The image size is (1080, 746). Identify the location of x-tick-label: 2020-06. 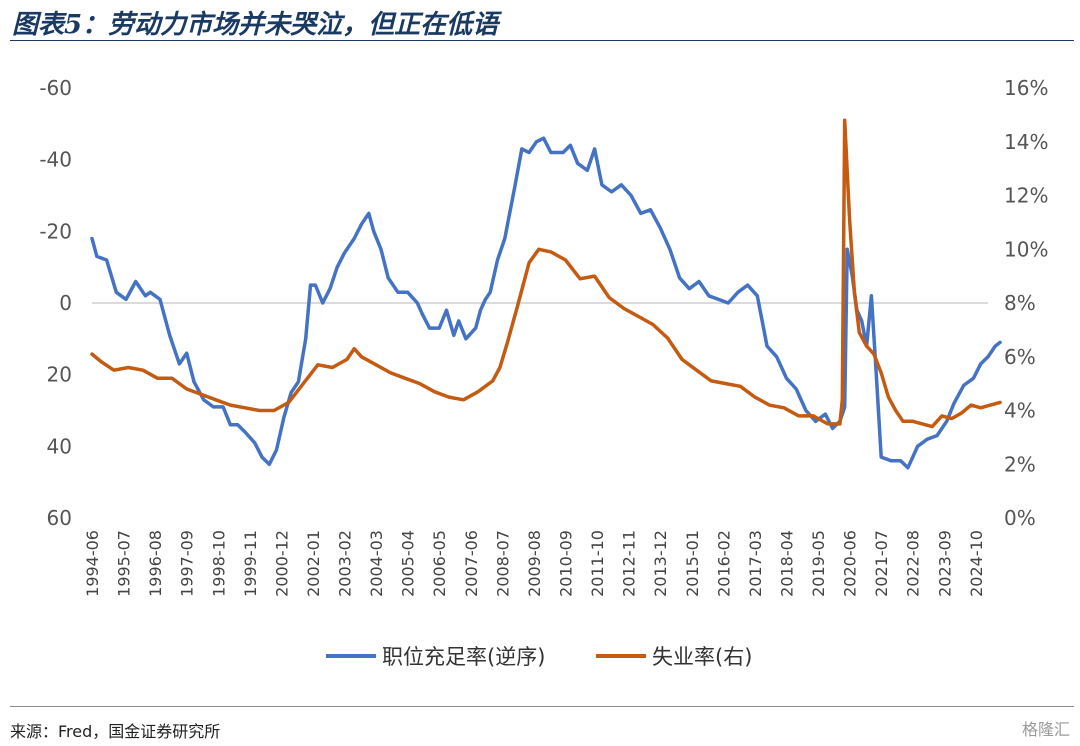
(850, 563).